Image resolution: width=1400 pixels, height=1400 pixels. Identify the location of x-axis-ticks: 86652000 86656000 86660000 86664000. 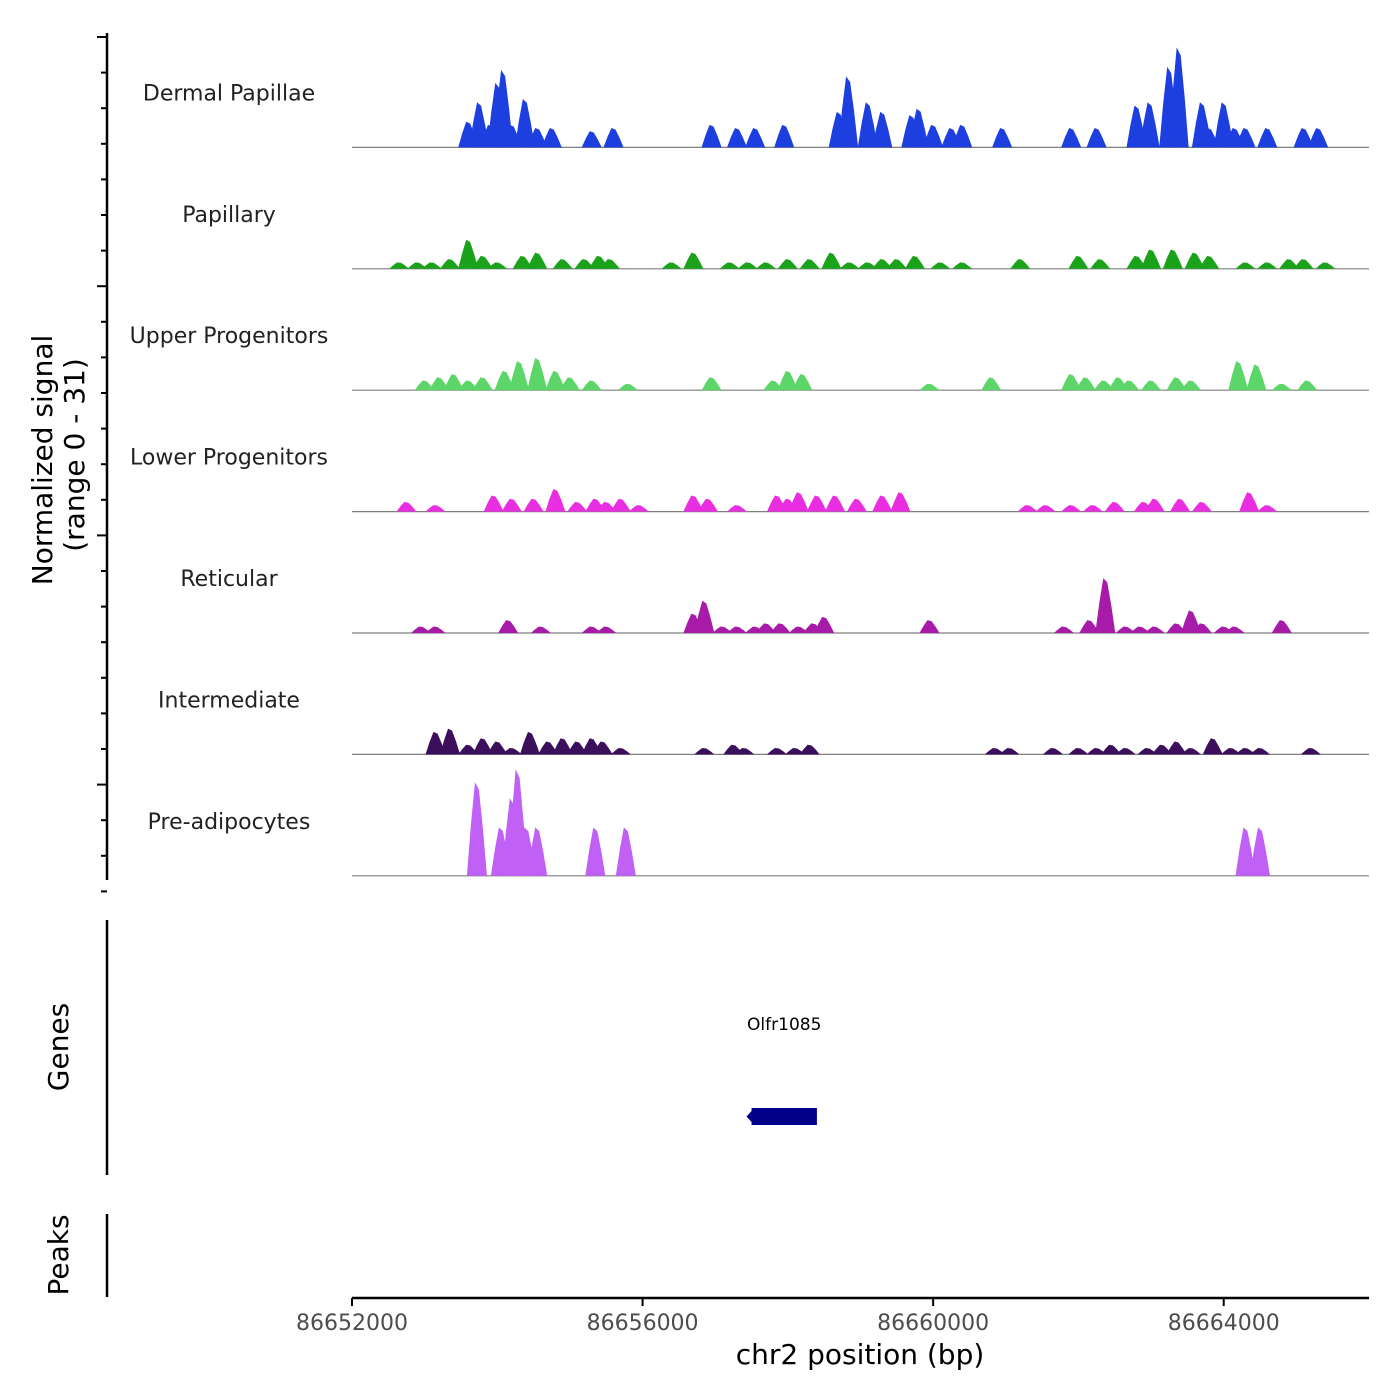
(788, 1317).